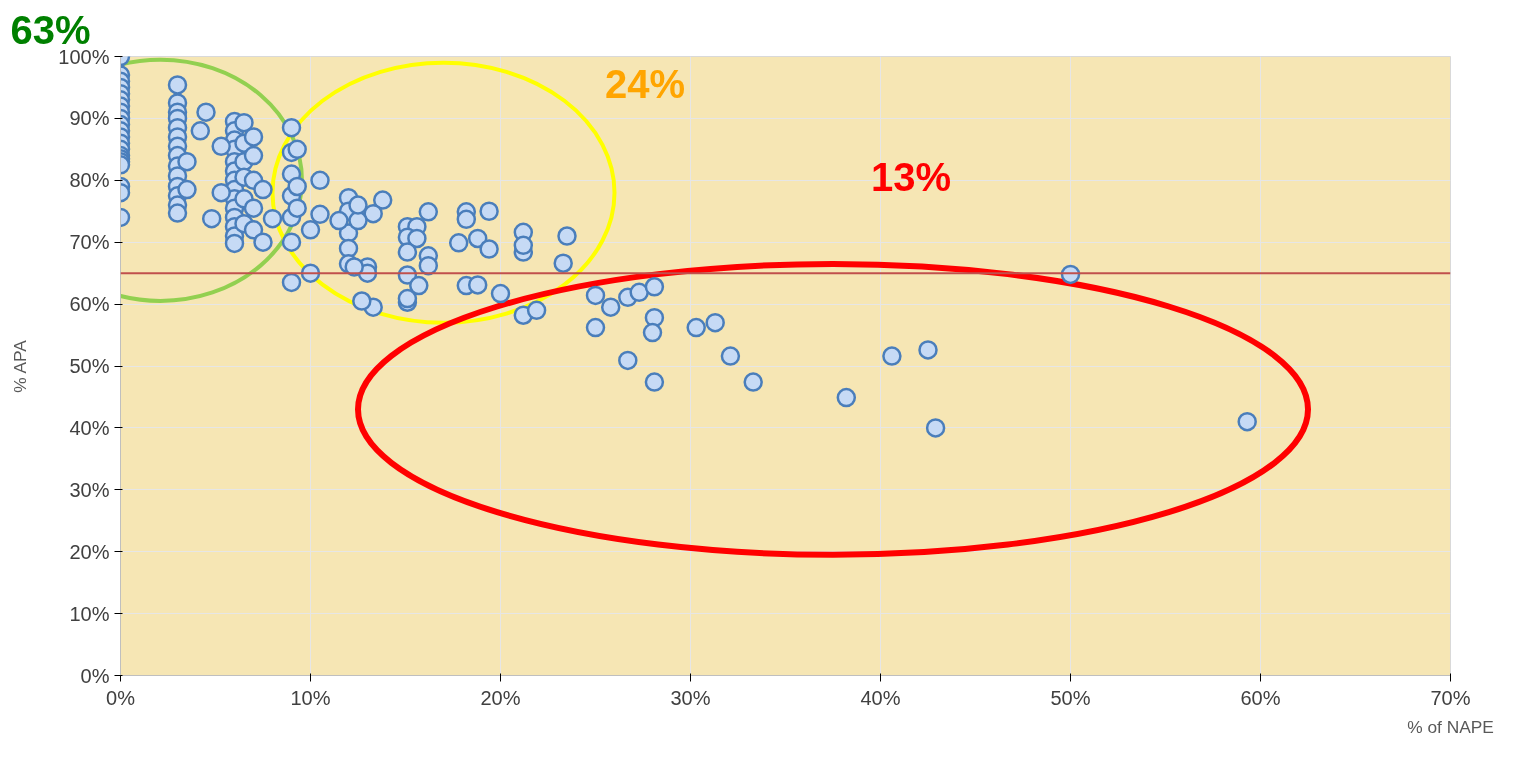 This screenshot has width=1537, height=764. What do you see at coordinates (1450, 697) in the screenshot?
I see `x-tick-label: 70%` at bounding box center [1450, 697].